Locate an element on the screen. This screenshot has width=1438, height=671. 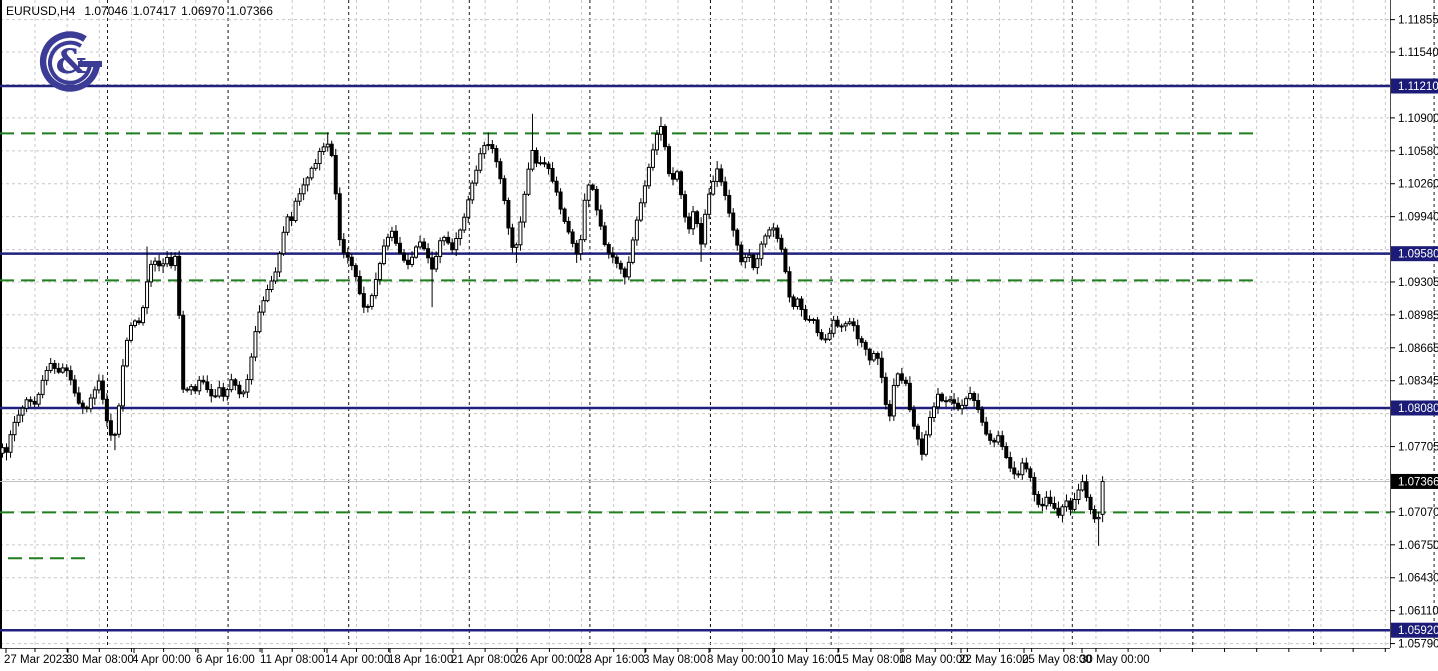
price-axis-label: 1.11855 is located at coordinates (1418, 21).